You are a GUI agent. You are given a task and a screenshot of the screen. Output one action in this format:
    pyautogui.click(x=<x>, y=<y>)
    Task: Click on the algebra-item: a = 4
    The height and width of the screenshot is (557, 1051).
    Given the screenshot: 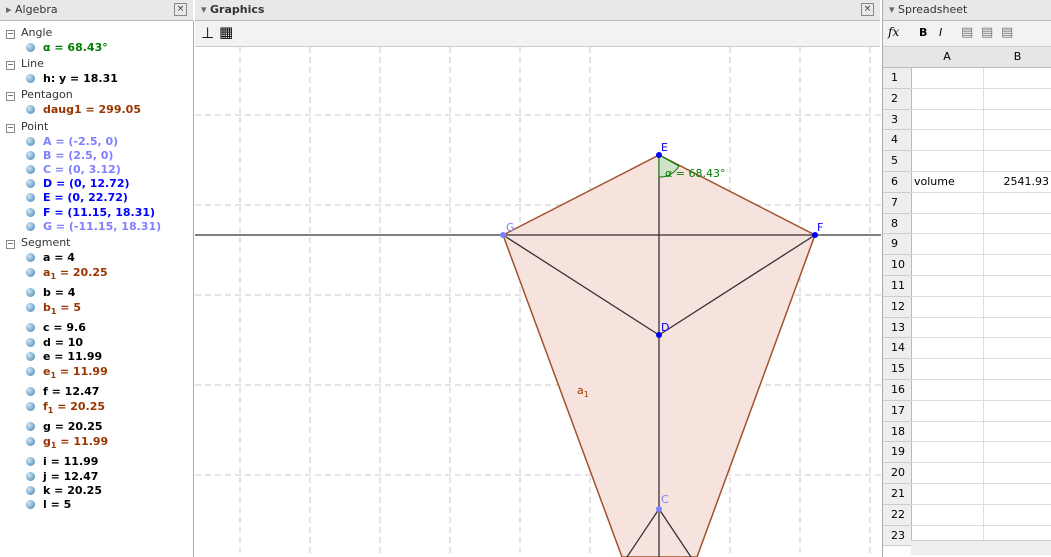 What is the action you would take?
    pyautogui.click(x=50, y=258)
    